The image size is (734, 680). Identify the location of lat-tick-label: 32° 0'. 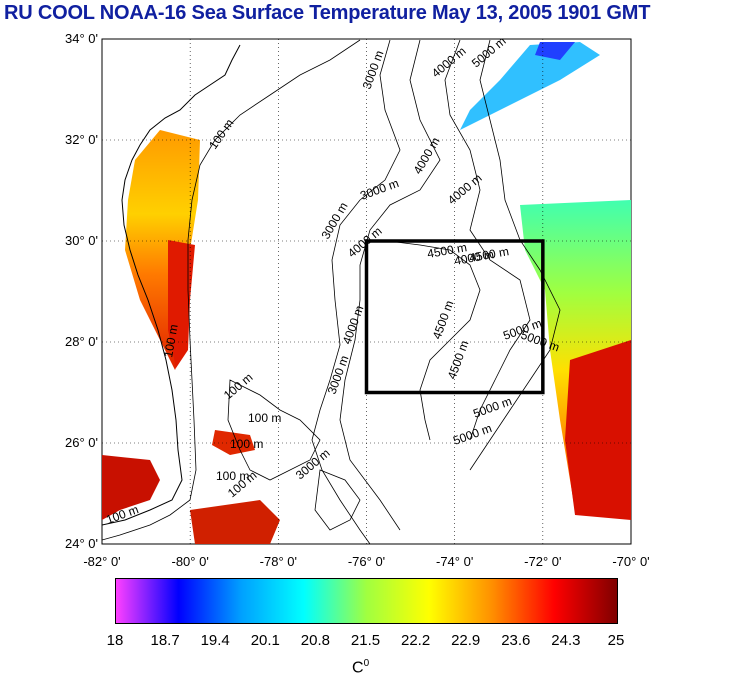
(81, 139).